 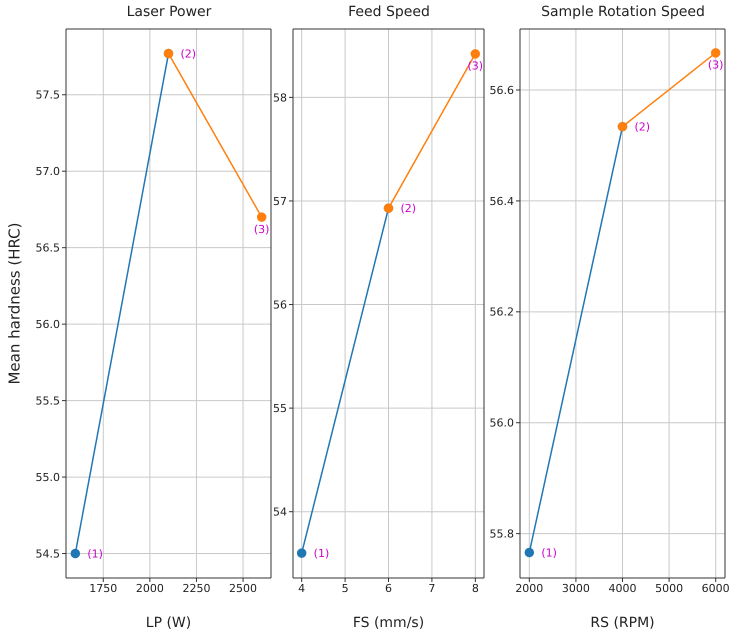 What do you see at coordinates (388, 588) in the screenshot?
I see `x-tick-label: 6` at bounding box center [388, 588].